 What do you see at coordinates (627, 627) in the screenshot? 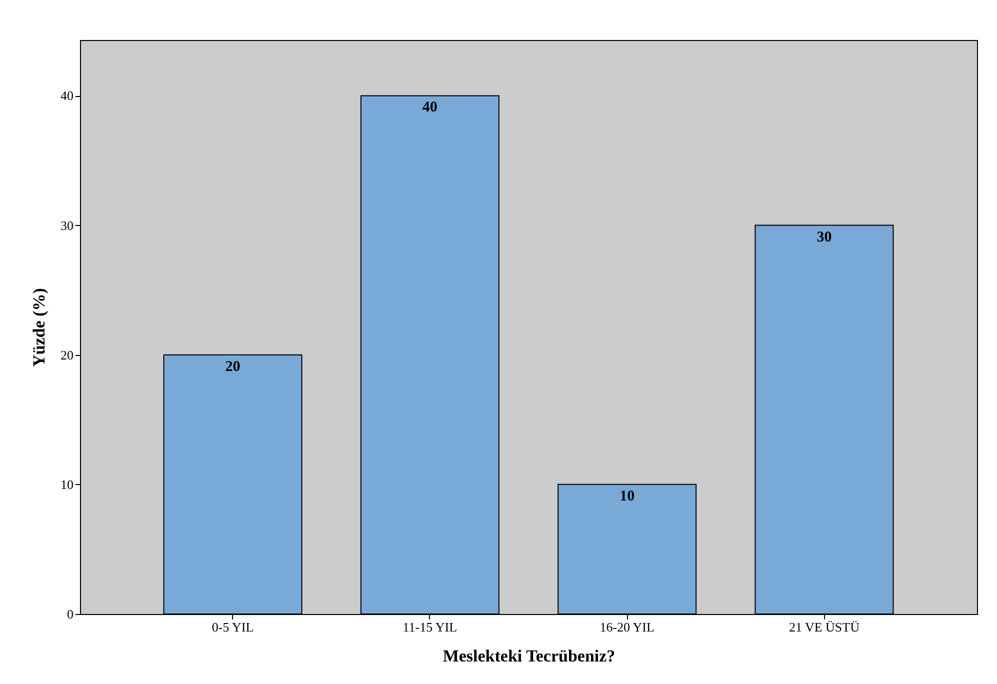
I see `x-tick-label: 16-20 YIL` at bounding box center [627, 627].